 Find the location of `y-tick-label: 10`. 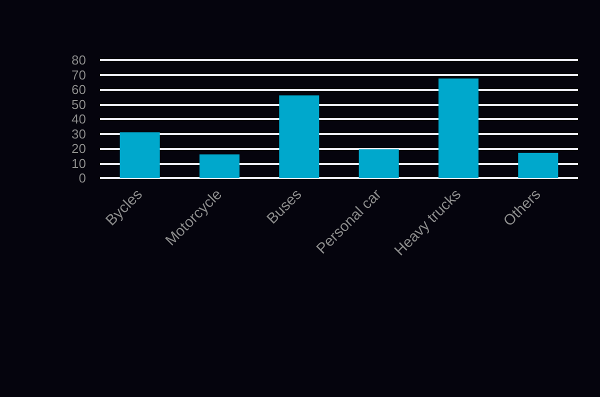

y-tick-label: 10 is located at coordinates (79, 163).